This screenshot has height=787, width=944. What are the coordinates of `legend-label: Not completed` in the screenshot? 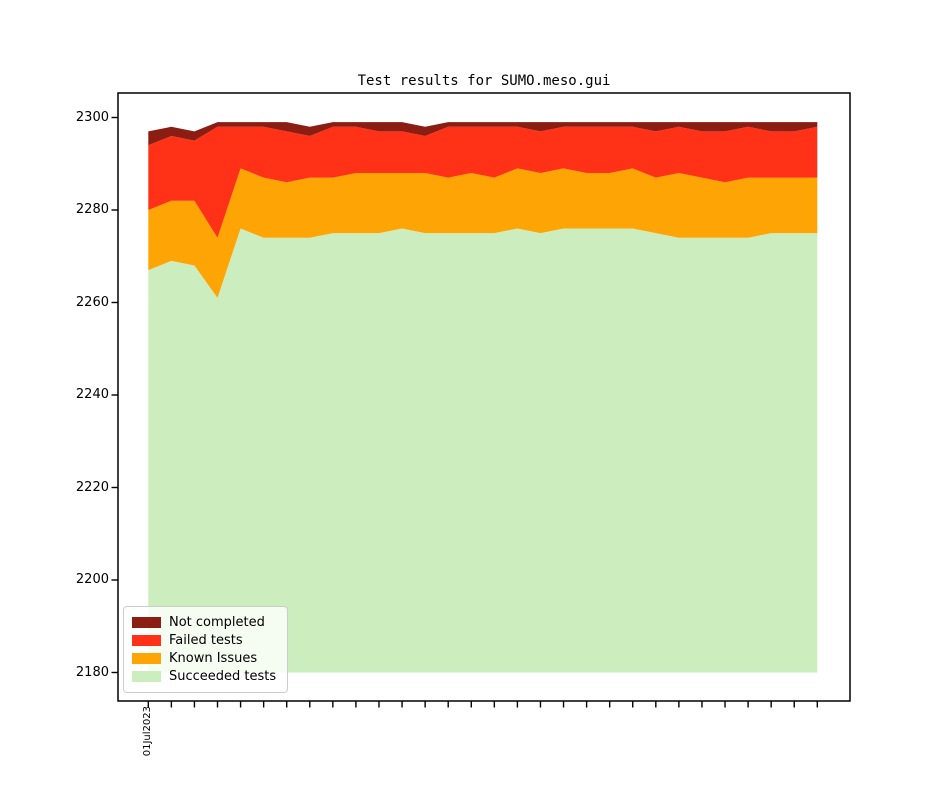 It's located at (217, 622).